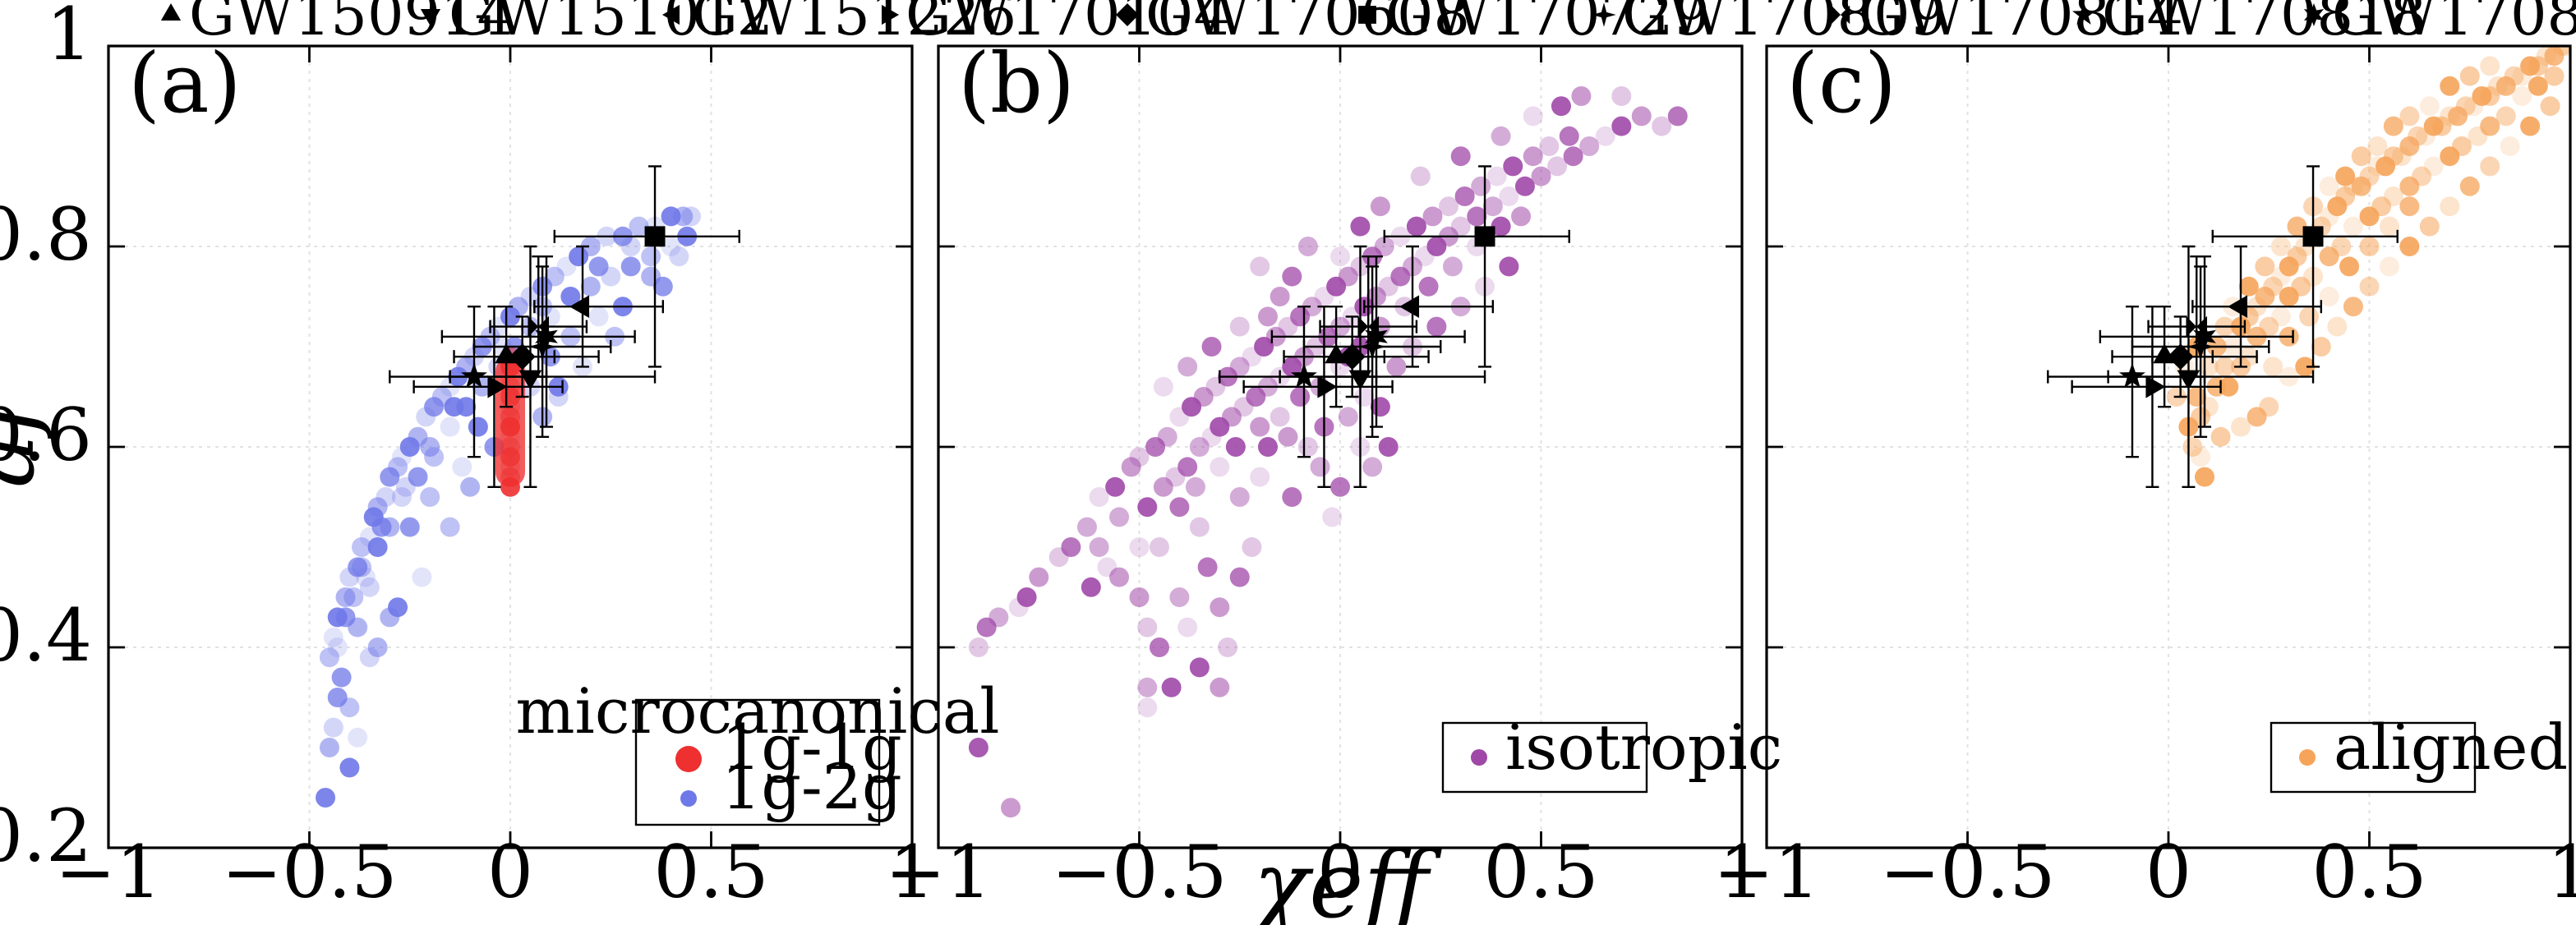  What do you see at coordinates (1068, 24) in the screenshot?
I see `event-legend-label: GW170104` at bounding box center [1068, 24].